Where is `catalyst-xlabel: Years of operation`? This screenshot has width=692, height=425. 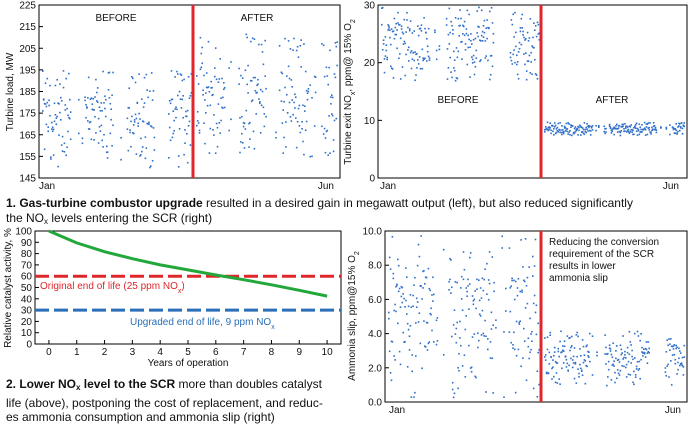 catalyst-xlabel: Years of operation is located at coordinates (188, 363).